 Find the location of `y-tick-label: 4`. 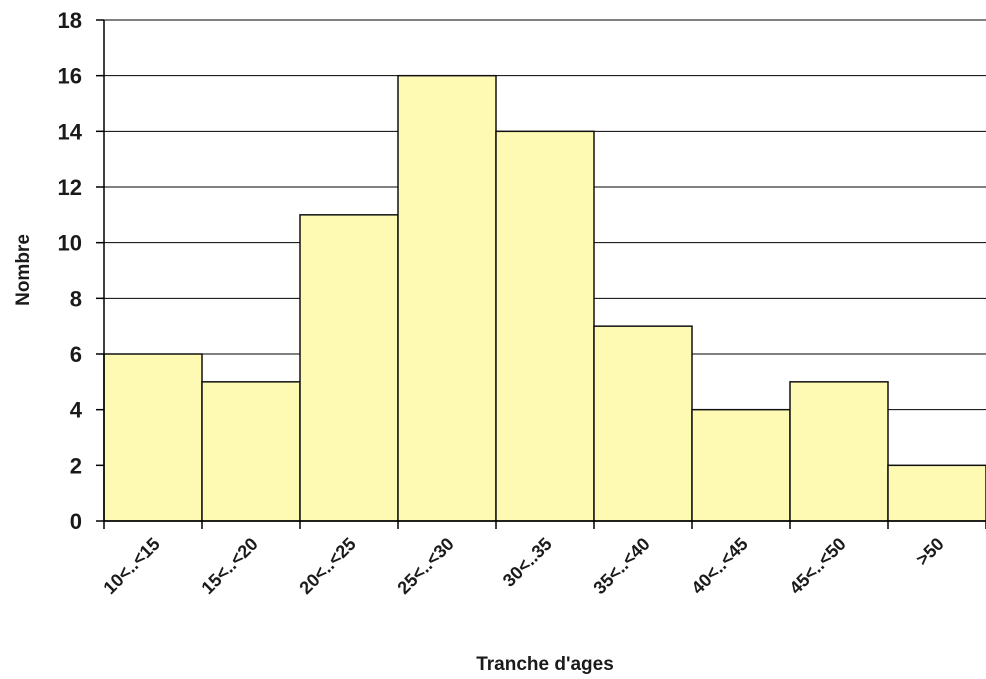

y-tick-label: 4 is located at coordinates (76, 410).